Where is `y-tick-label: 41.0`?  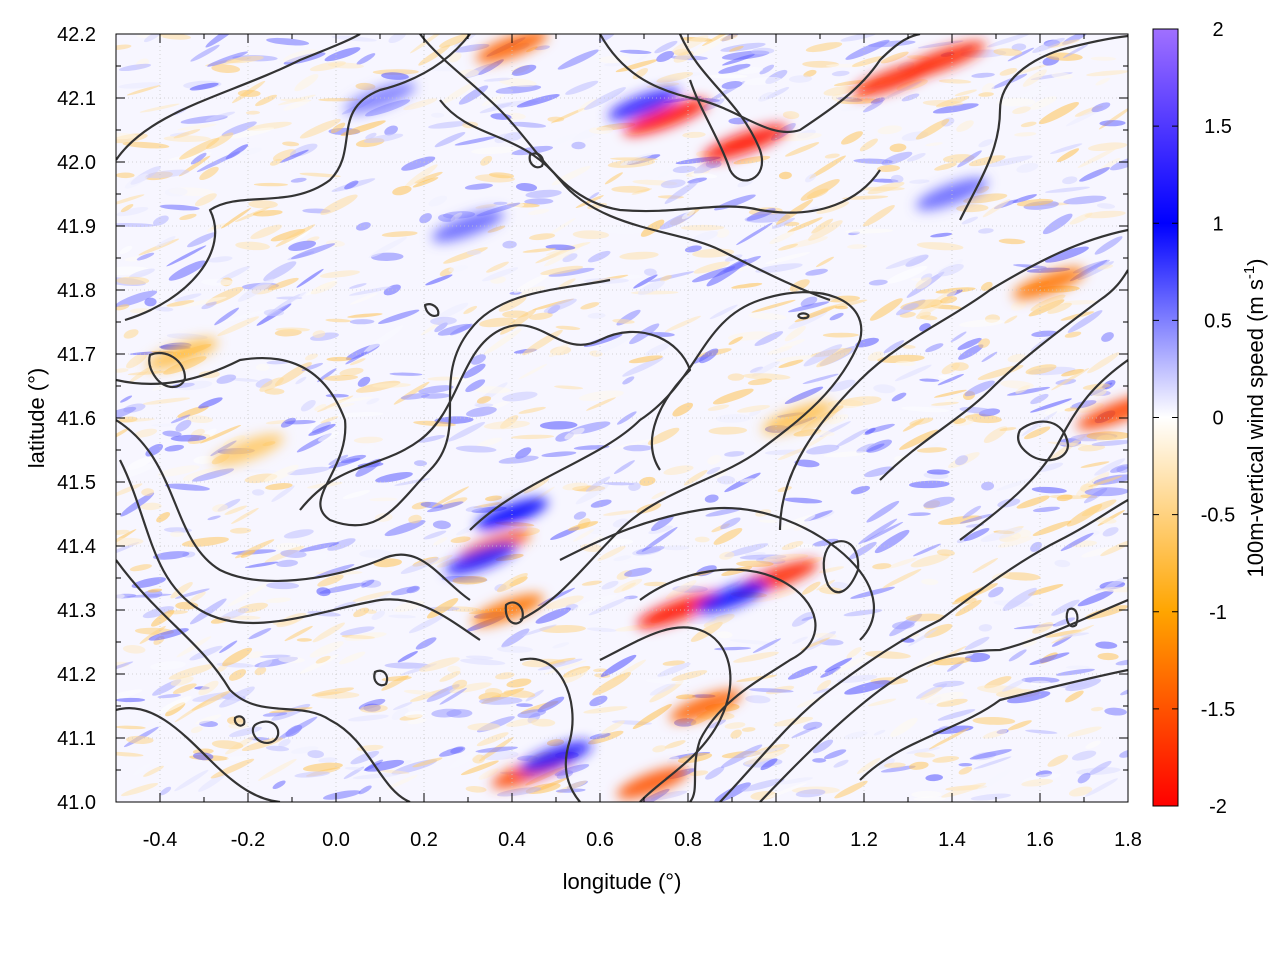 y-tick-label: 41.0 is located at coordinates (76, 803).